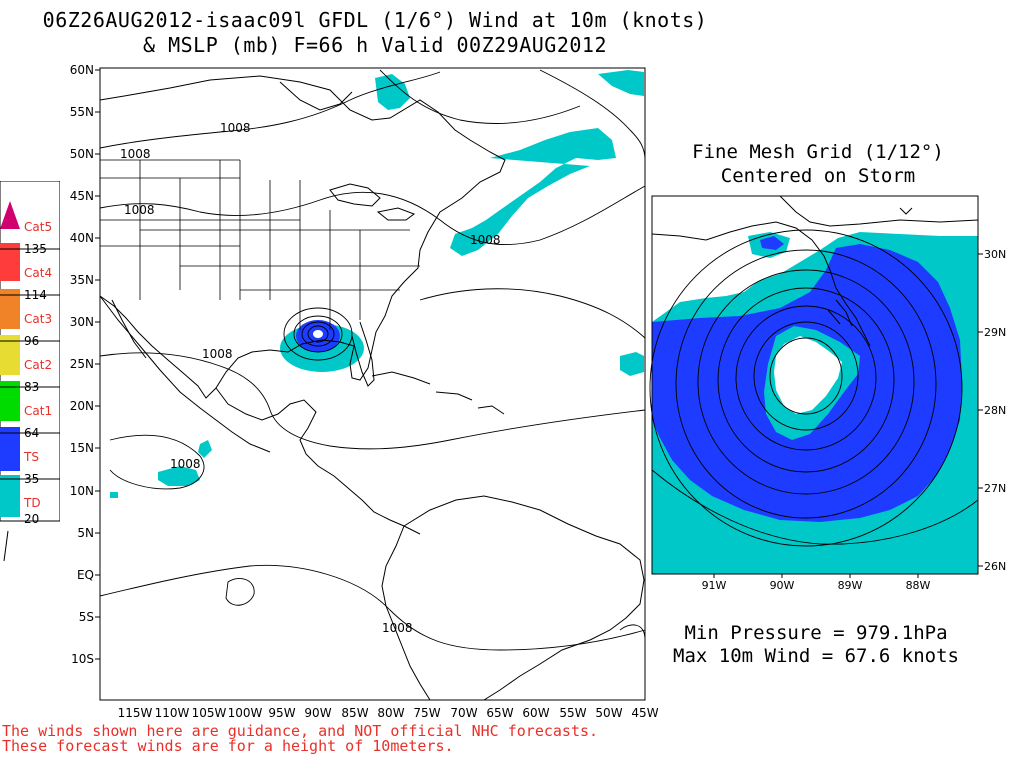 This screenshot has width=1024, height=768. What do you see at coordinates (31, 479) in the screenshot?
I see `legend-threshold: 35` at bounding box center [31, 479].